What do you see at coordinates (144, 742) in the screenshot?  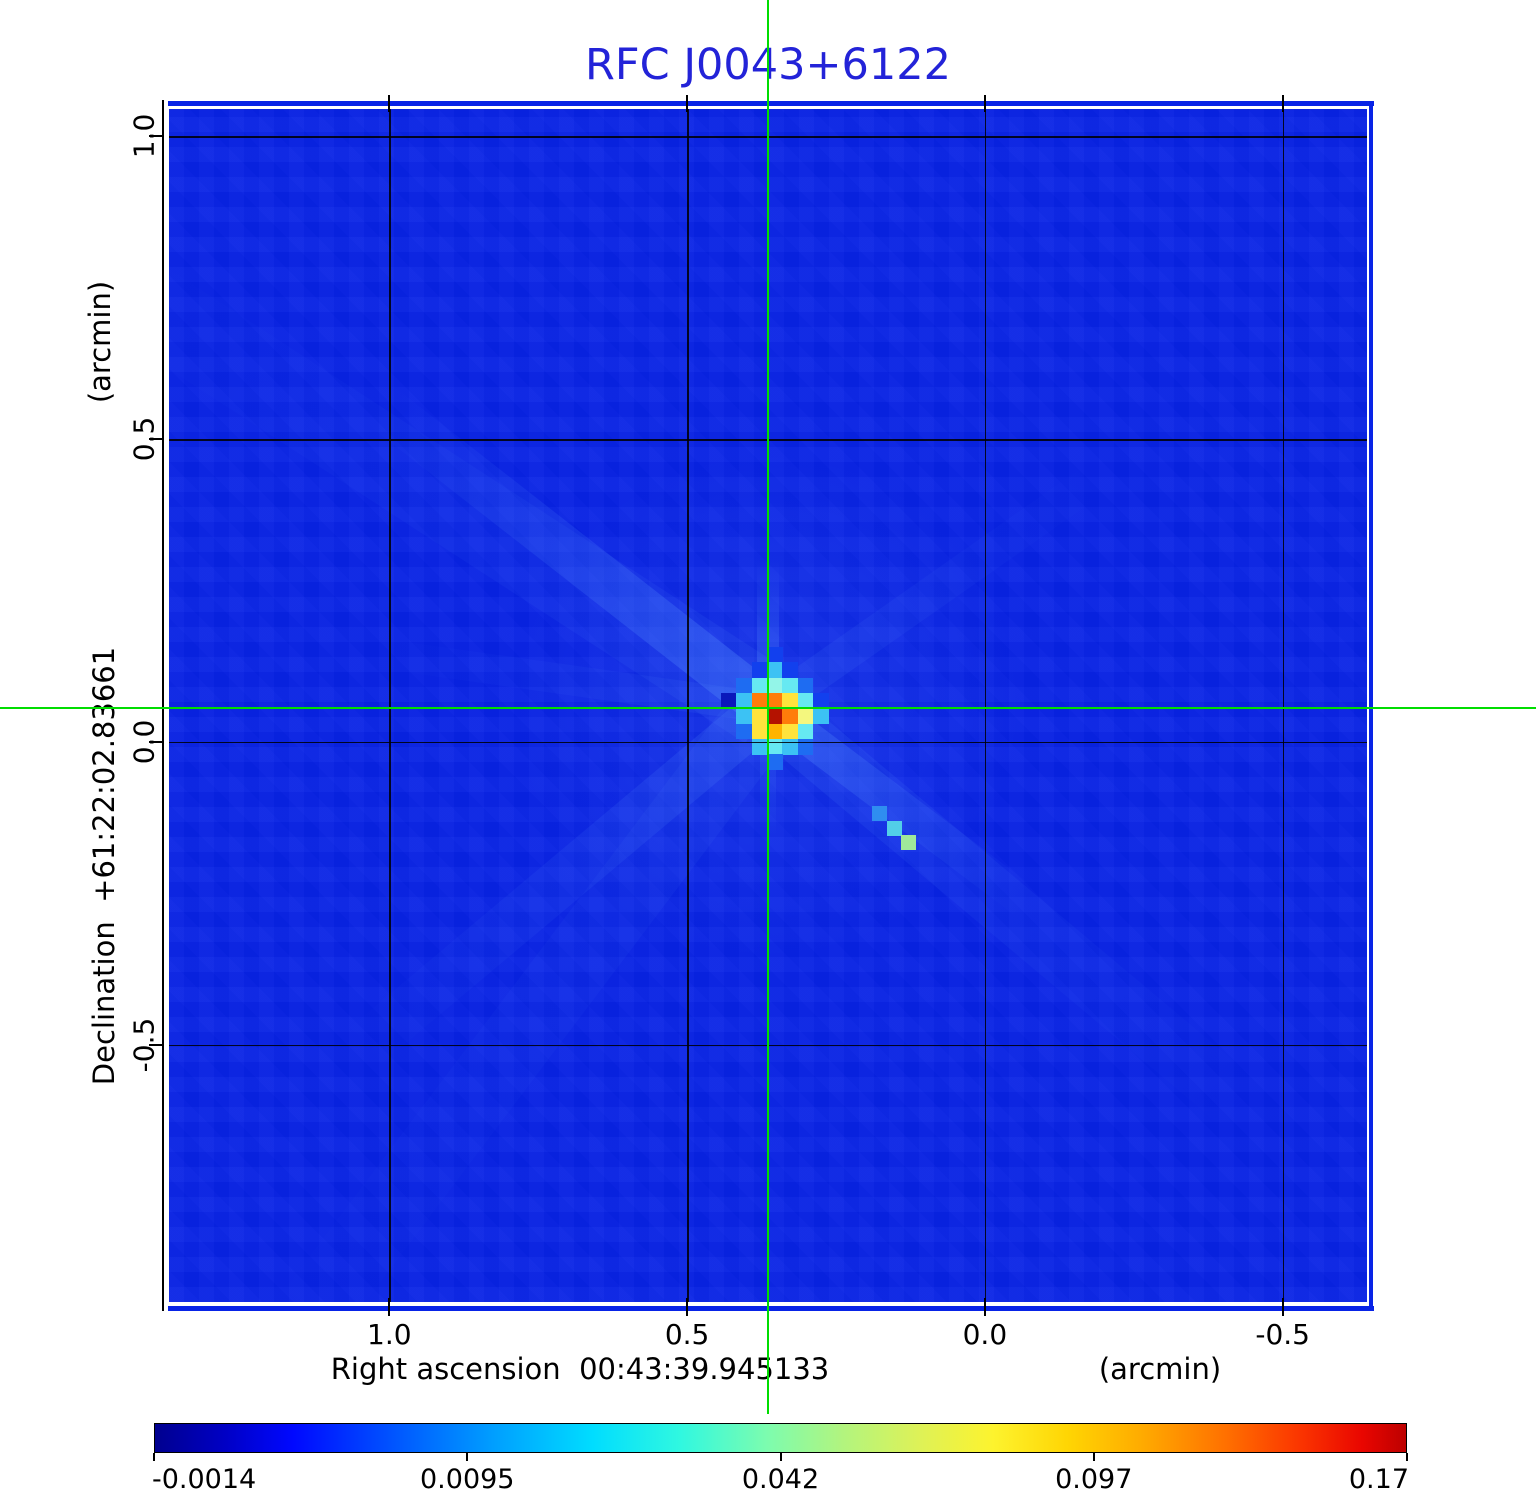 I see `y-tick-label: 0.0` at bounding box center [144, 742].